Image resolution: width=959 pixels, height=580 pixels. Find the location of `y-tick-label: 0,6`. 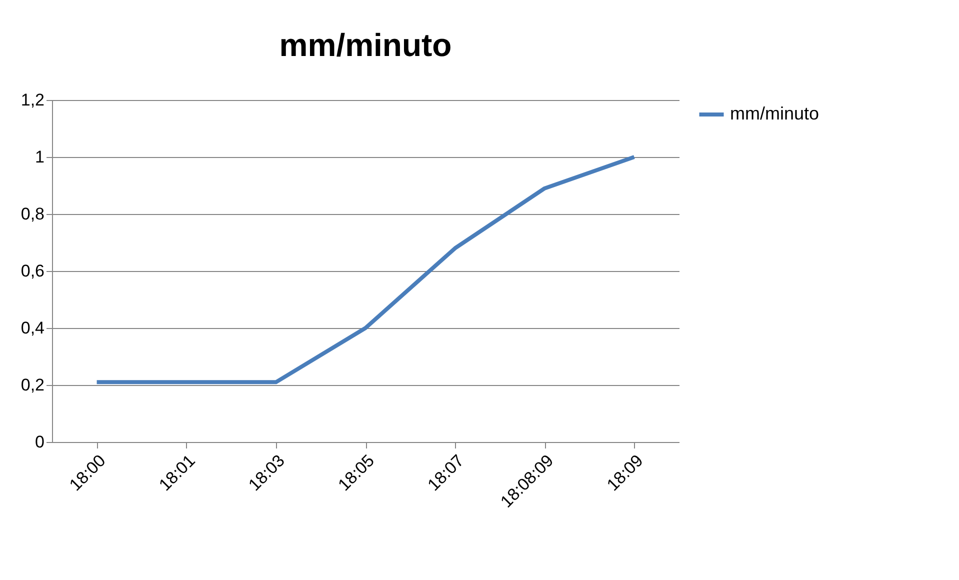

y-tick-label: 0,6 is located at coordinates (32, 271).